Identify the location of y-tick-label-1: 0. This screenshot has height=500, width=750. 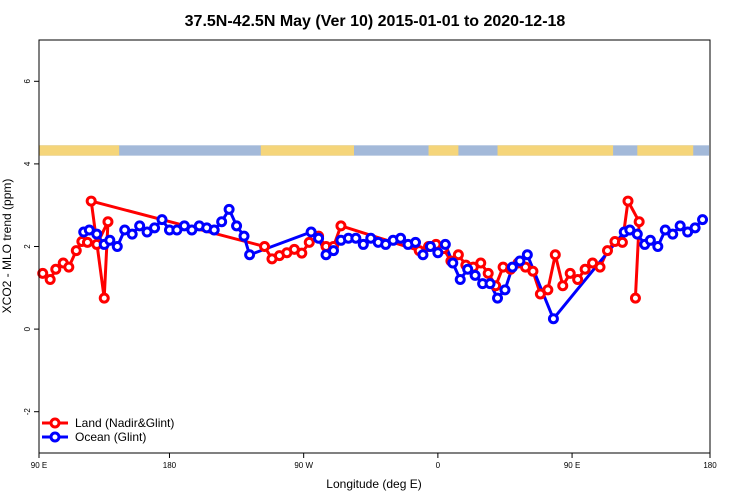
(27, 328).